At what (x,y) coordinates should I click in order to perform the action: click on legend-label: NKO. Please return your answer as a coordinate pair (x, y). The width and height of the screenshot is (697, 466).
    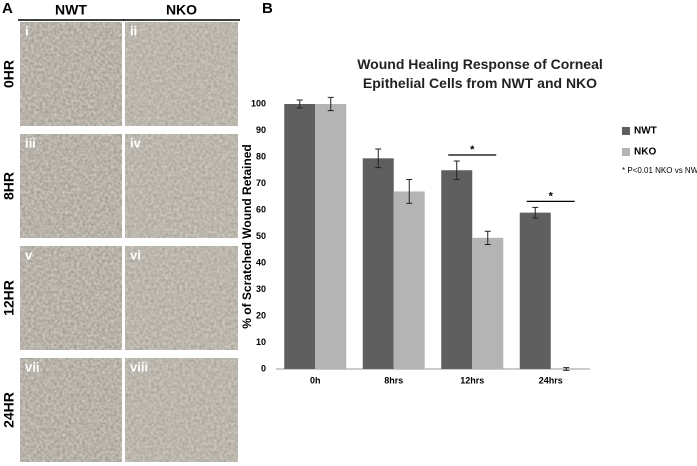
    Looking at the image, I should click on (645, 152).